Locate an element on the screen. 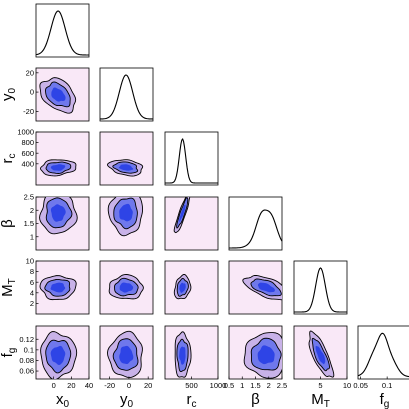 The image size is (409, 409). x-tick-label-y0: 20 is located at coordinates (148, 385).